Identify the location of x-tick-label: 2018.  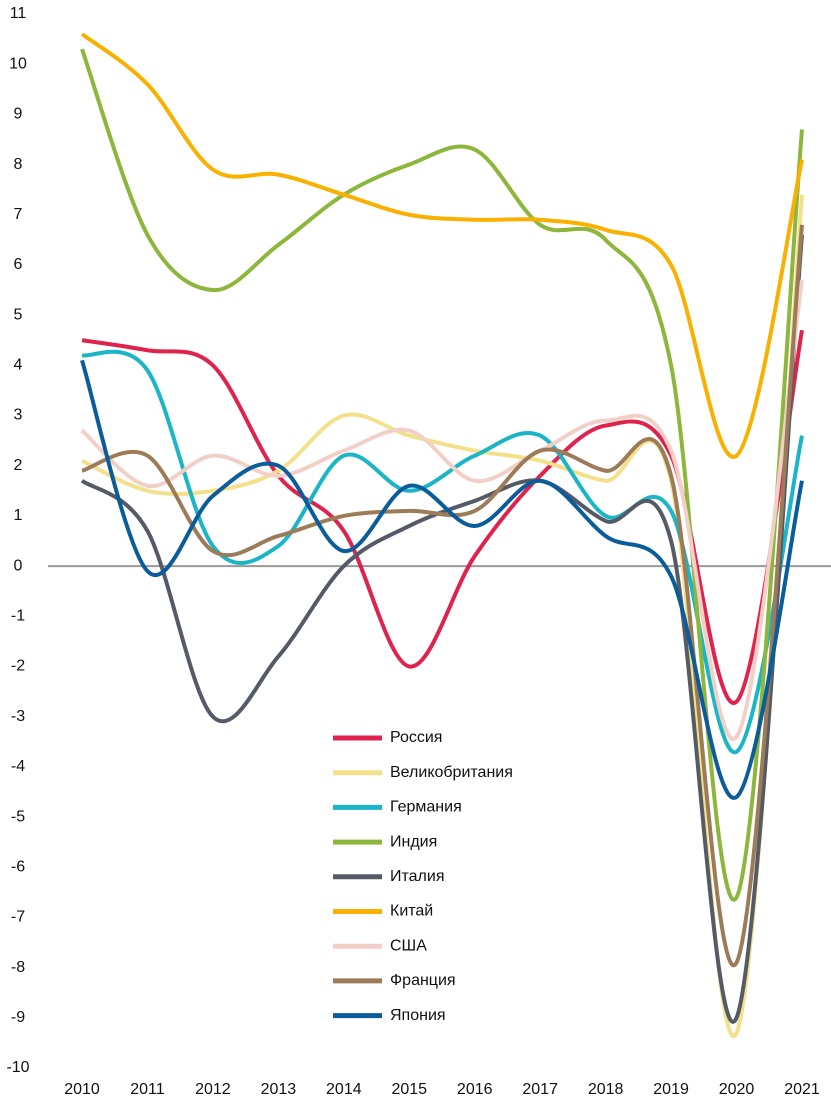
(606, 1089).